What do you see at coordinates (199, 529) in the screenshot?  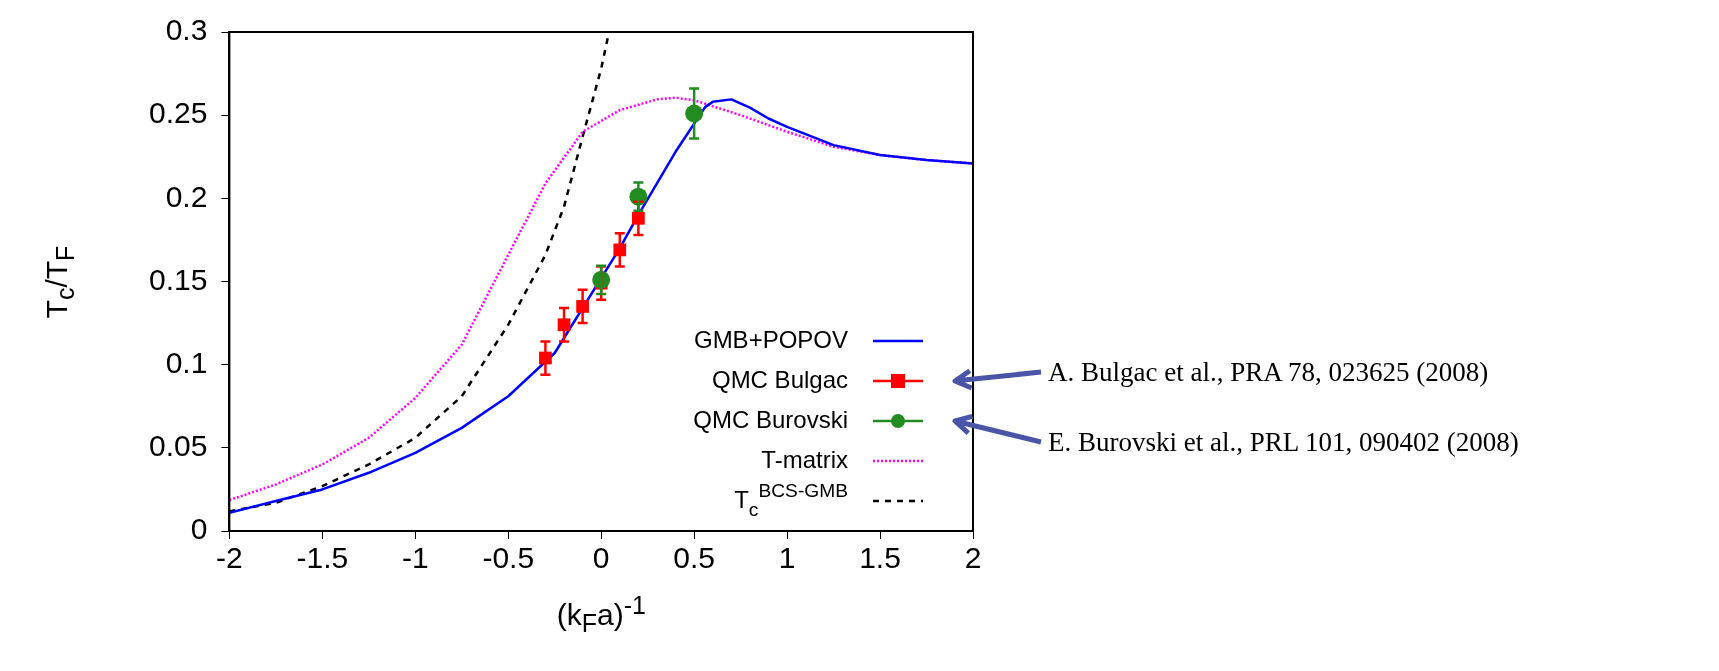 I see `y-tick-label: 0` at bounding box center [199, 529].